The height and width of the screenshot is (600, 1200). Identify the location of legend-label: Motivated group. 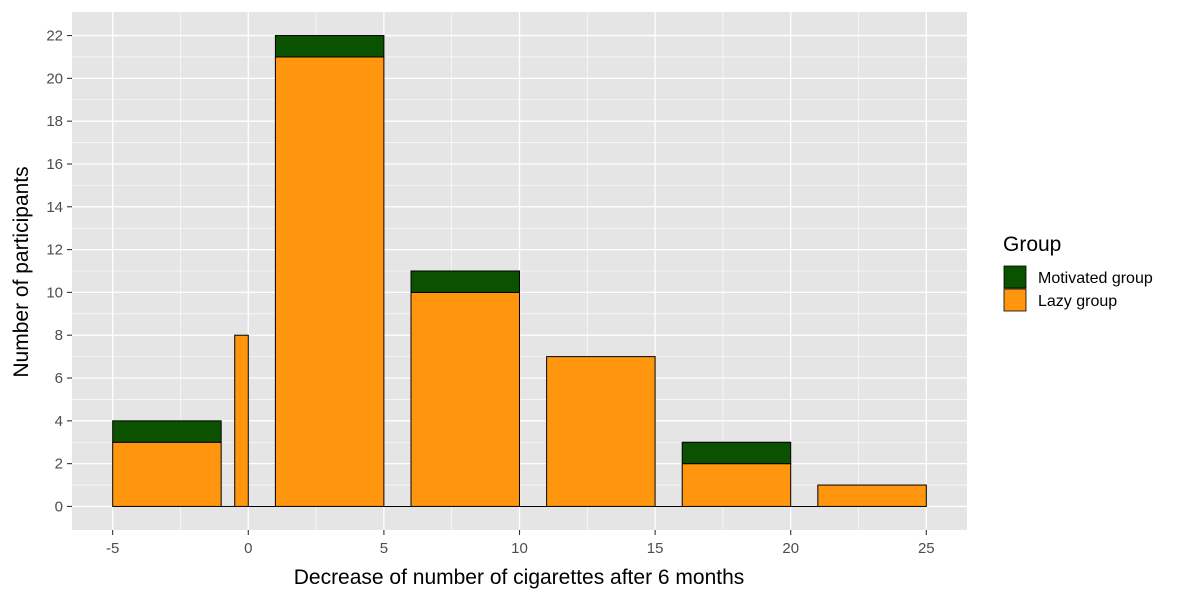
(1095, 278).